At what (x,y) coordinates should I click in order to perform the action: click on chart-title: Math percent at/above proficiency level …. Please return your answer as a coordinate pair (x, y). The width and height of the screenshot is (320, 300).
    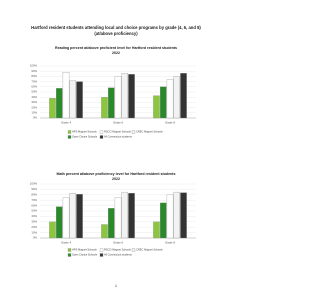
    Looking at the image, I should click on (115, 174).